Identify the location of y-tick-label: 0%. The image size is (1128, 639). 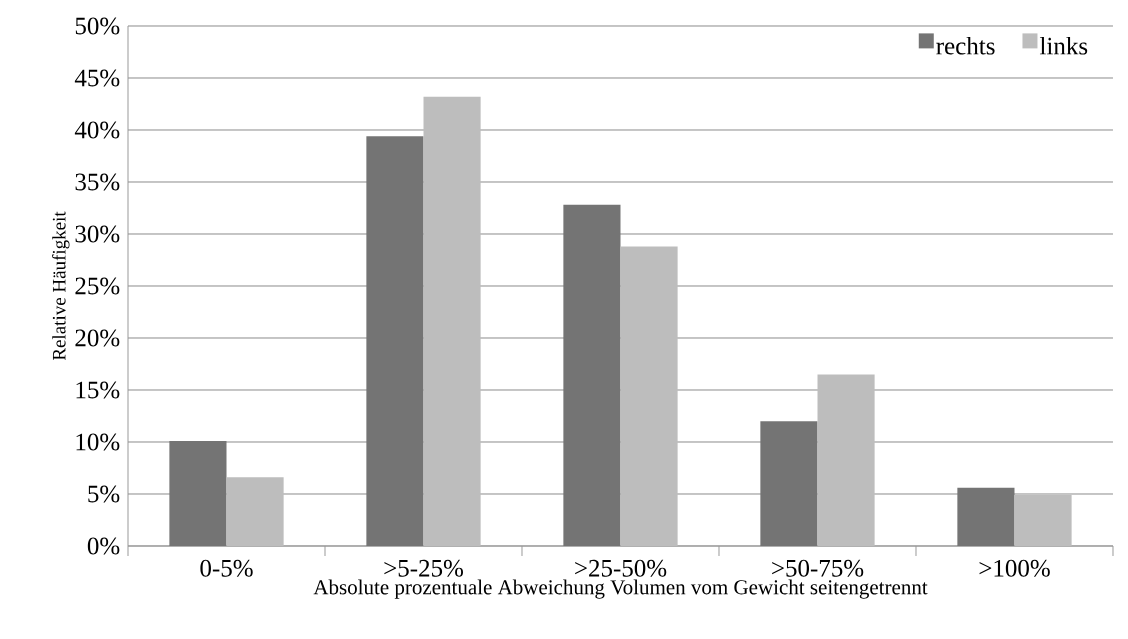
(103, 546).